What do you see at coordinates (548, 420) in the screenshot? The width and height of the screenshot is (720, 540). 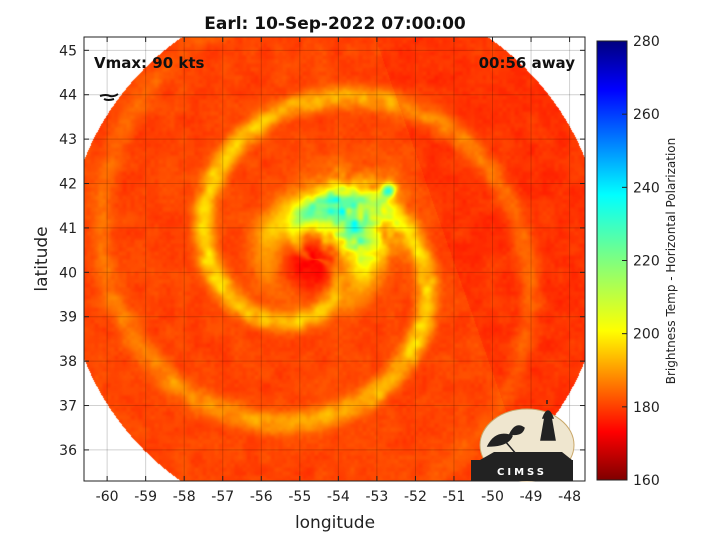 I see `logo-water-tower-icon` at bounding box center [548, 420].